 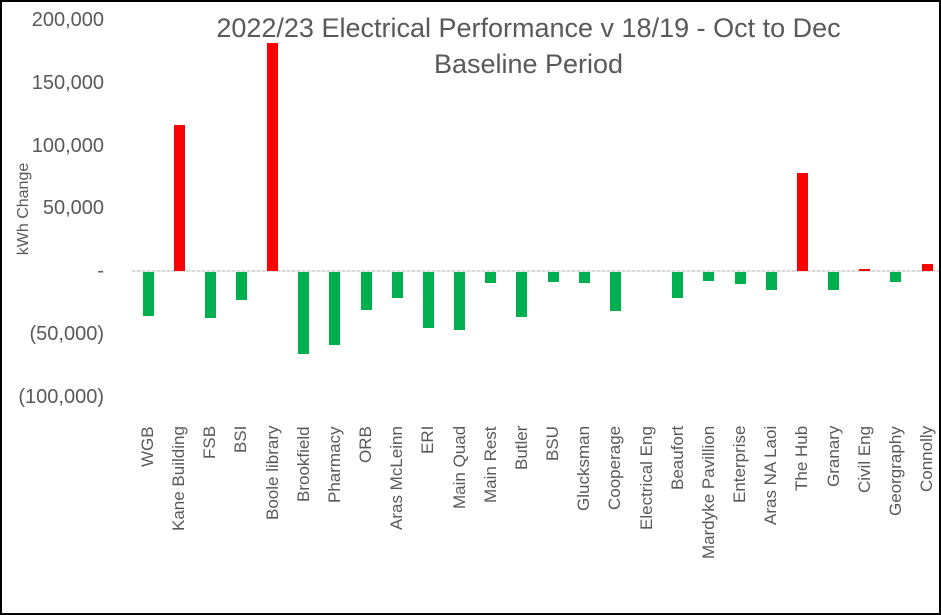 What do you see at coordinates (334, 464) in the screenshot?
I see `x-category-label-pharmacy: Pharmacy` at bounding box center [334, 464].